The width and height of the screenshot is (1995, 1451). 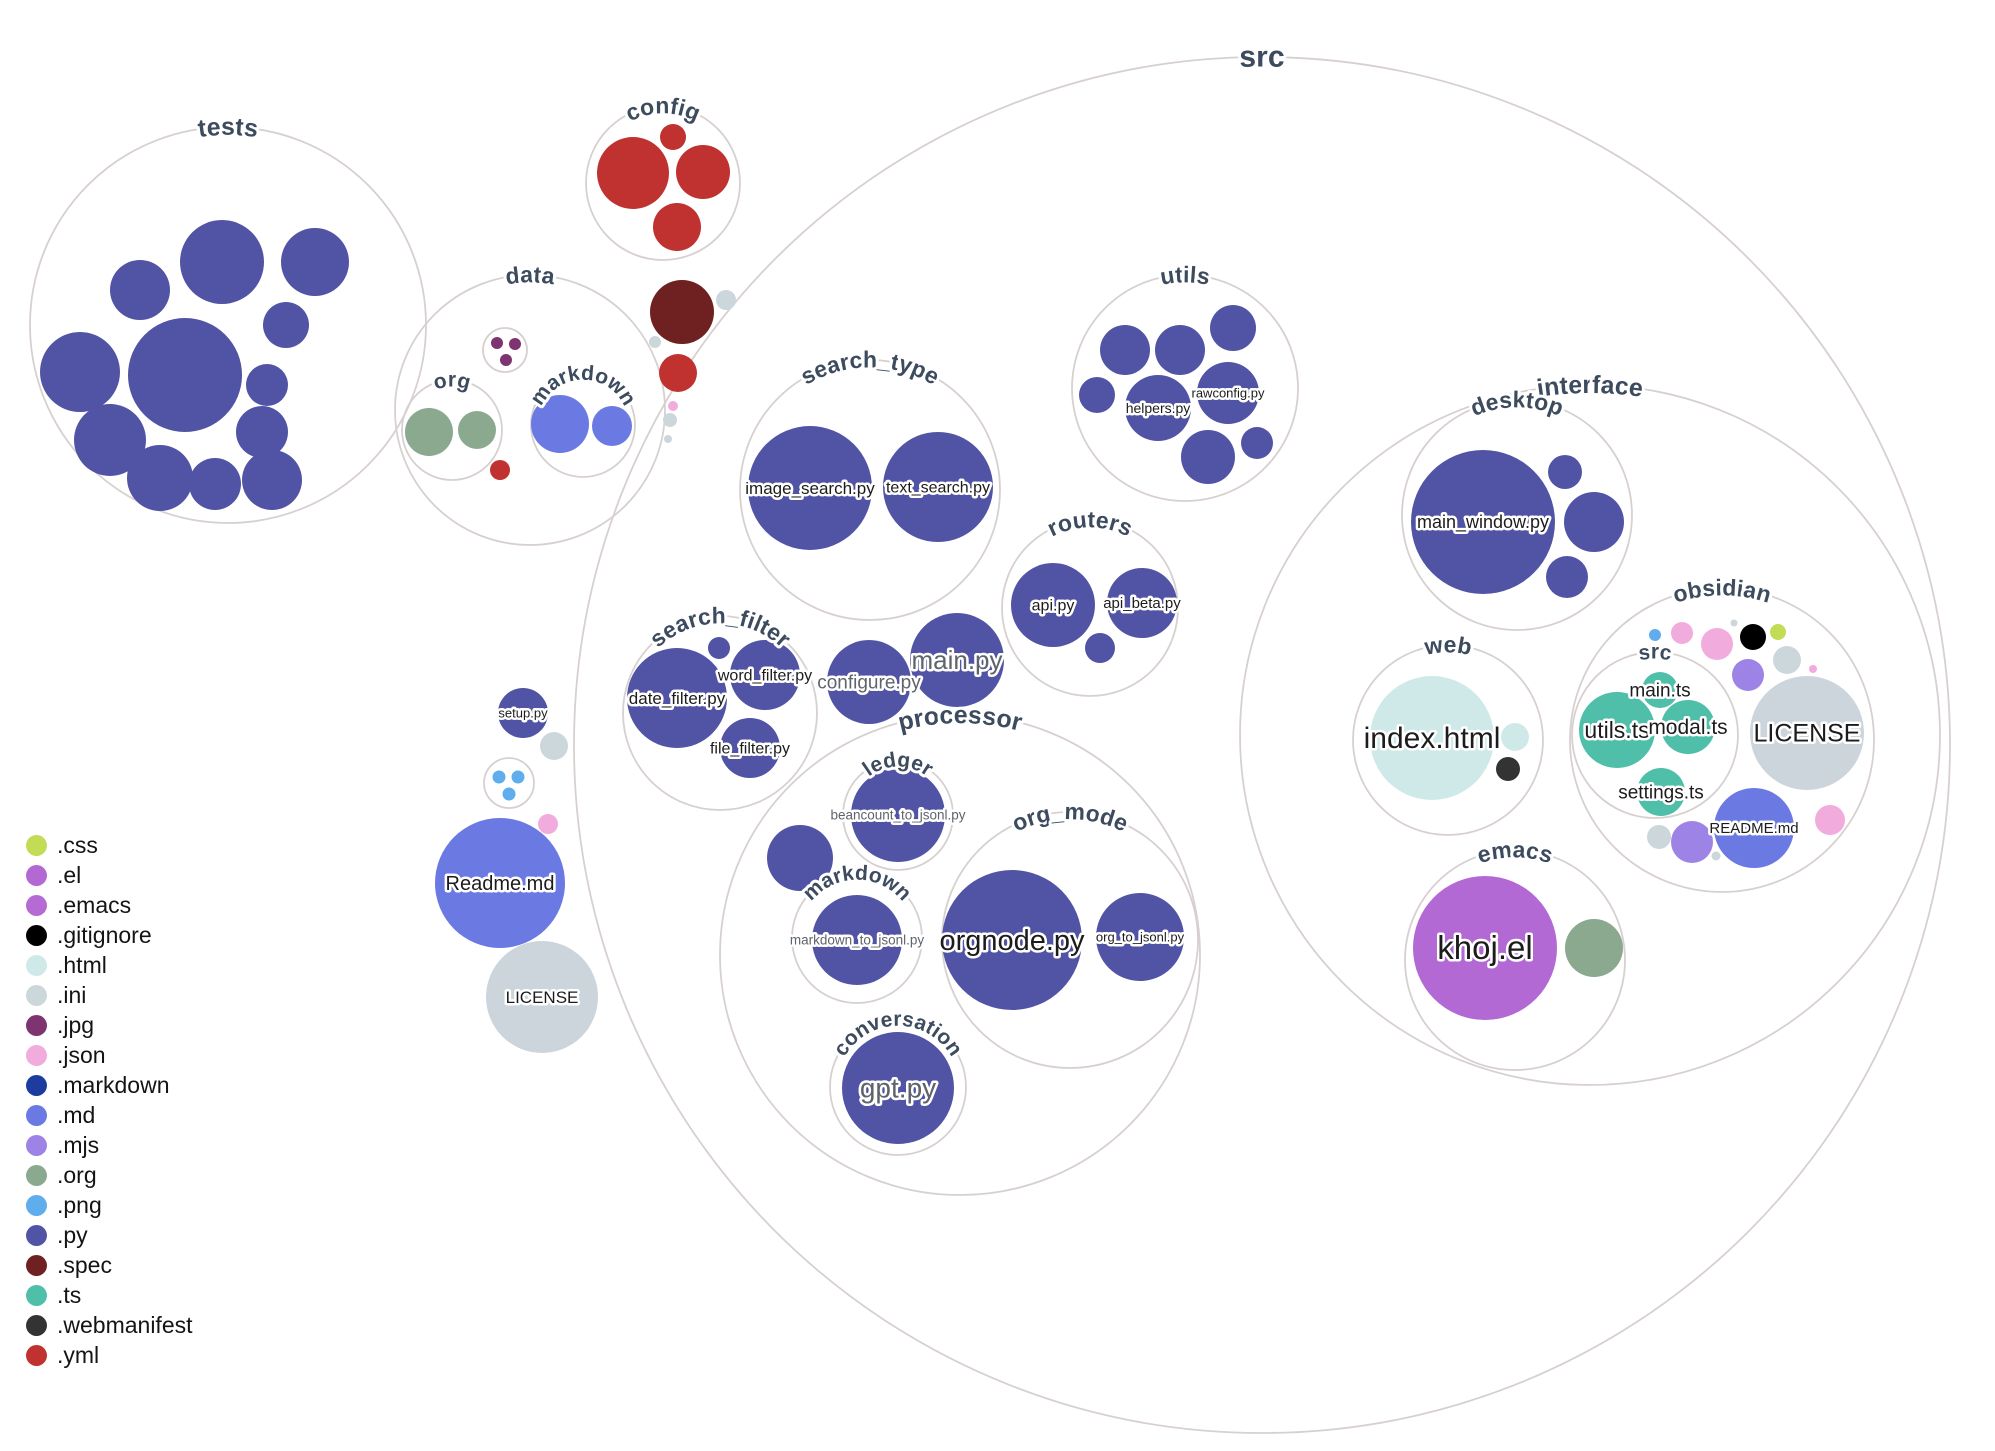 I want to click on folder-label-routers: routers, so click(x=1090, y=523).